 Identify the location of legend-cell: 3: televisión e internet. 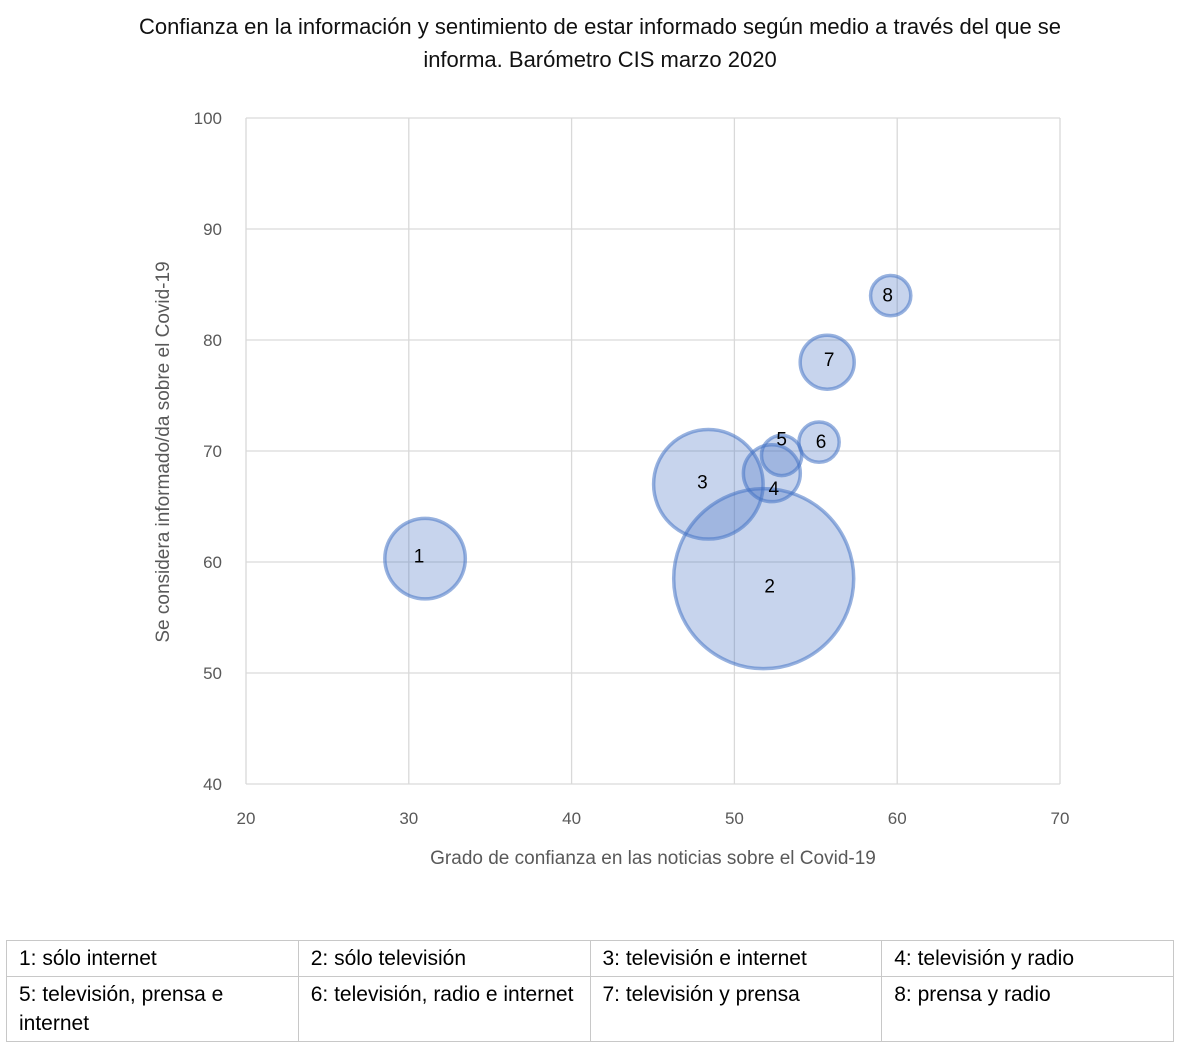
(736, 958).